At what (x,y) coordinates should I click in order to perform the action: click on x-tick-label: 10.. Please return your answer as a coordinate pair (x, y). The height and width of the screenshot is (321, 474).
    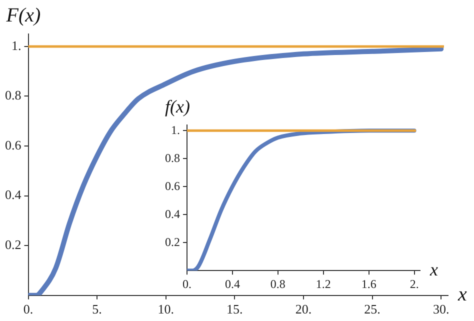
    Looking at the image, I should click on (166, 309).